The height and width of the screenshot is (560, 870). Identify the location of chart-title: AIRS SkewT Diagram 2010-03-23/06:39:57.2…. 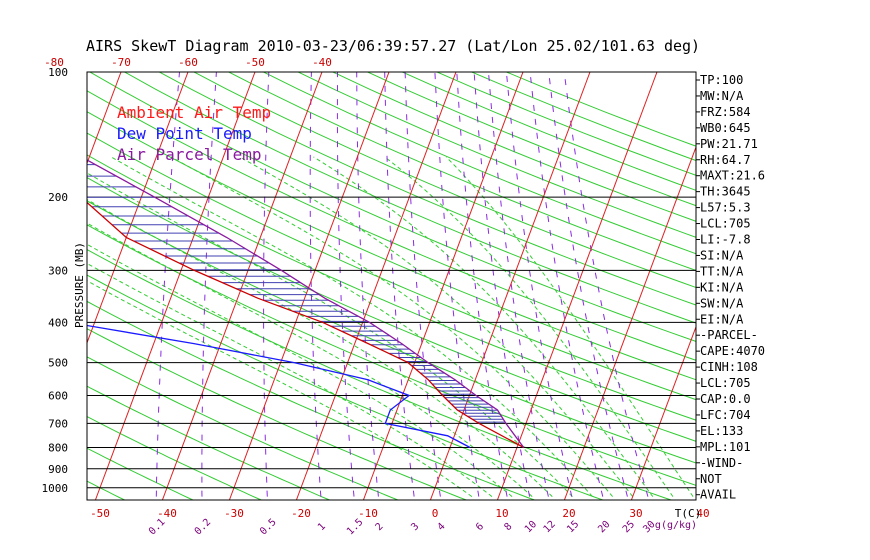
(393, 46).